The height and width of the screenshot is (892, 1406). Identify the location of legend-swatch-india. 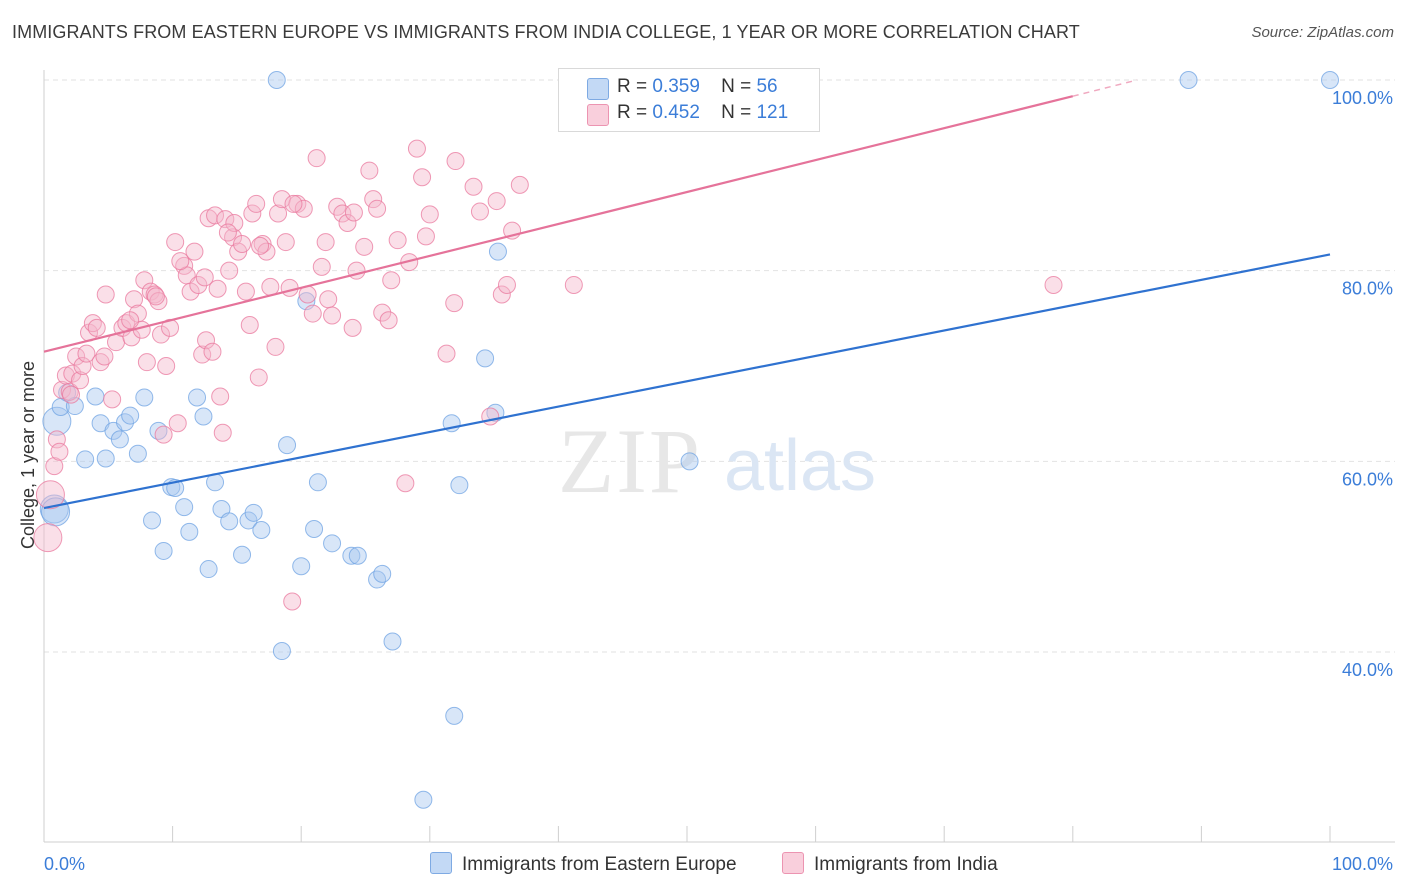
(598, 115).